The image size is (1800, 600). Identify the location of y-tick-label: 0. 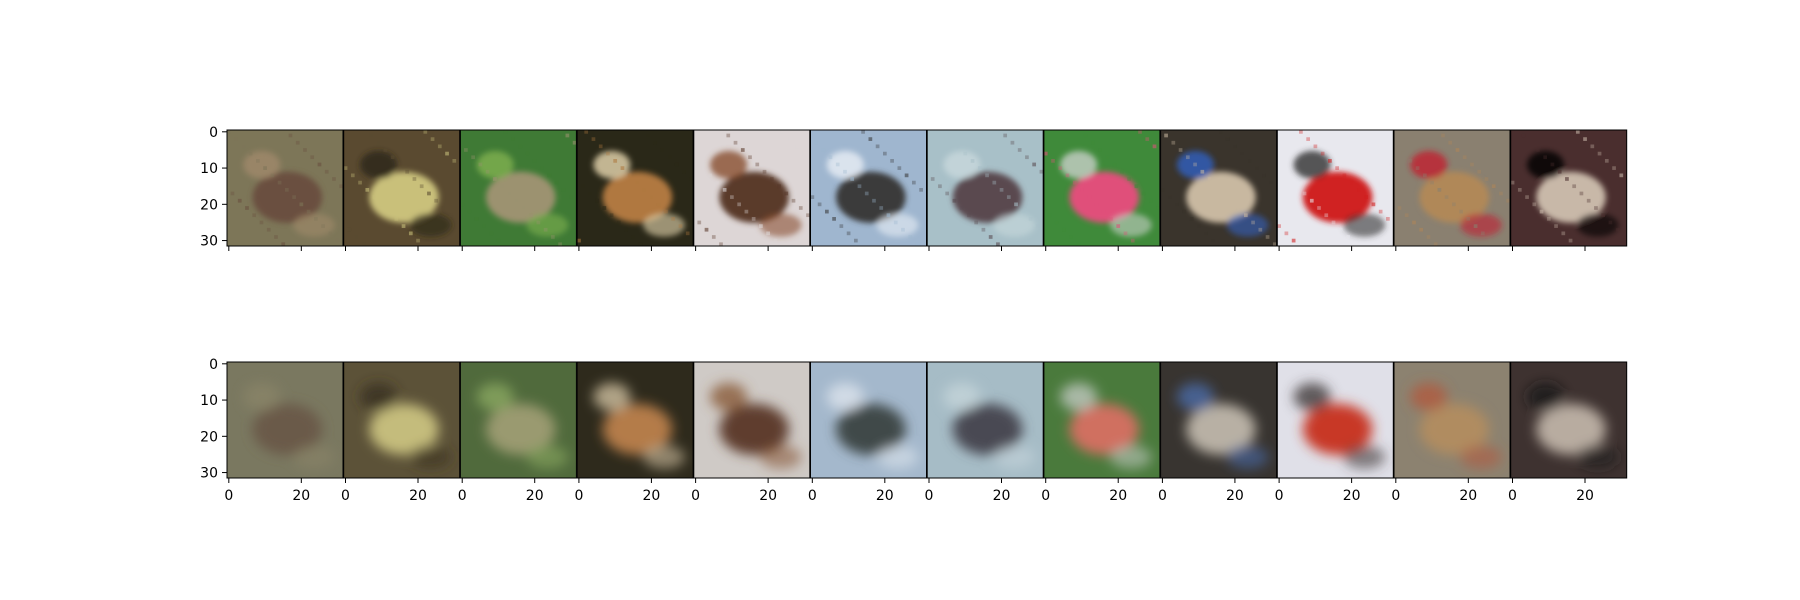
(213, 365).